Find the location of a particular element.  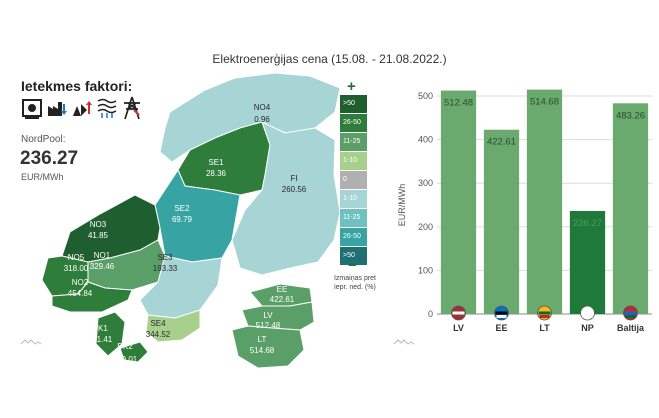

bar-lt is located at coordinates (544, 201).